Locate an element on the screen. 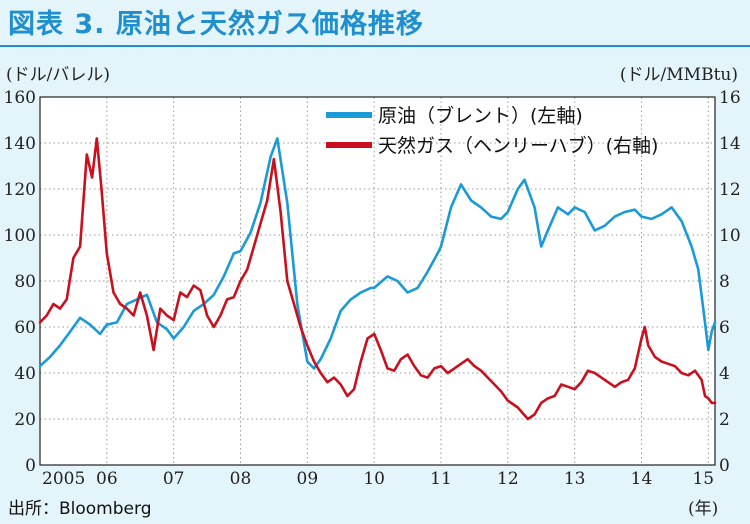 The height and width of the screenshot is (524, 750). x-tick-label: 09 is located at coordinates (308, 479).